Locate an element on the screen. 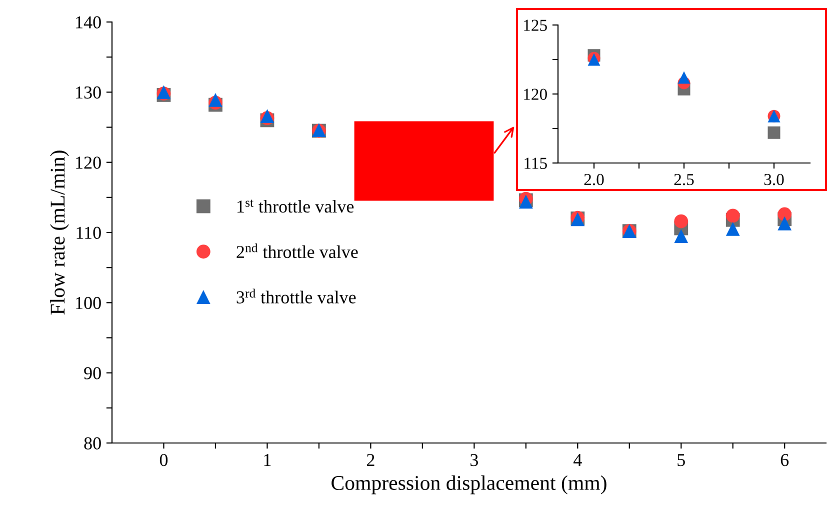 This screenshot has width=829, height=517. y-tick-label: 100 is located at coordinates (88, 303).